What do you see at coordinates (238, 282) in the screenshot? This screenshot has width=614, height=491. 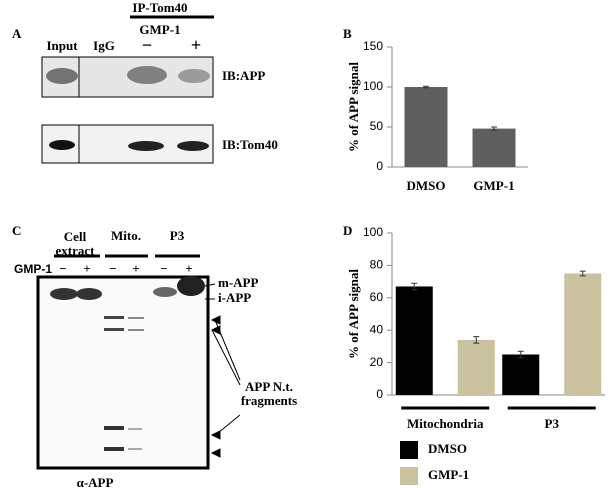 I see `band-label: m-APP` at bounding box center [238, 282].